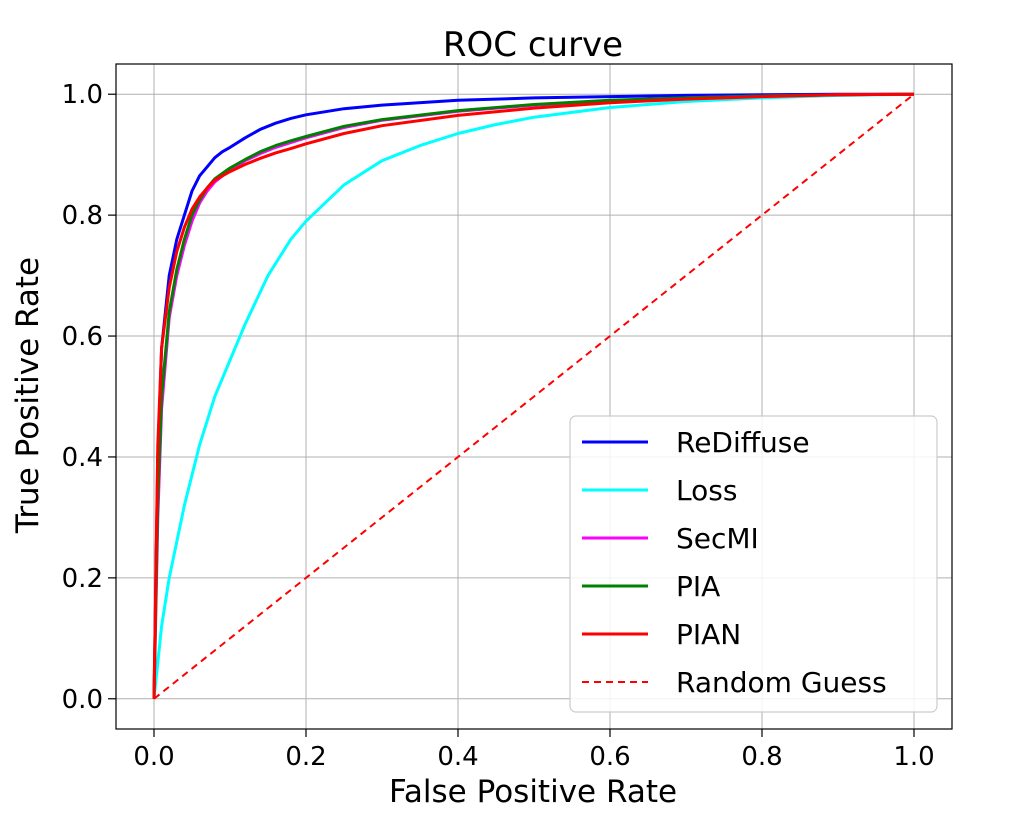 The image size is (1018, 814). I want to click on legend-label-pian: PIAN, so click(708, 634).